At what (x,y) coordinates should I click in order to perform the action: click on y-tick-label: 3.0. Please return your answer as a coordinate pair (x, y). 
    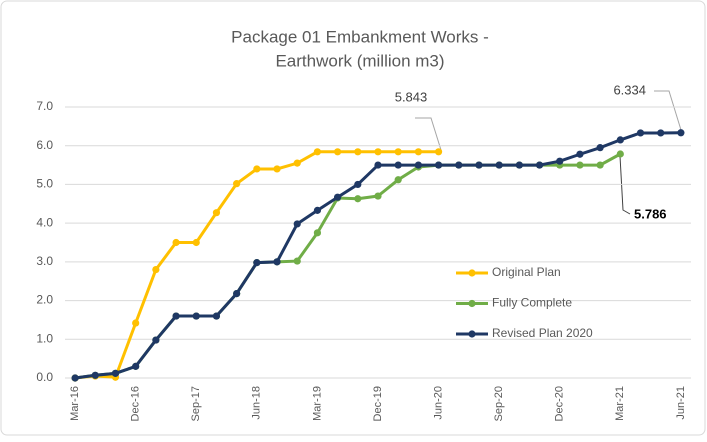
    Looking at the image, I should click on (44, 261).